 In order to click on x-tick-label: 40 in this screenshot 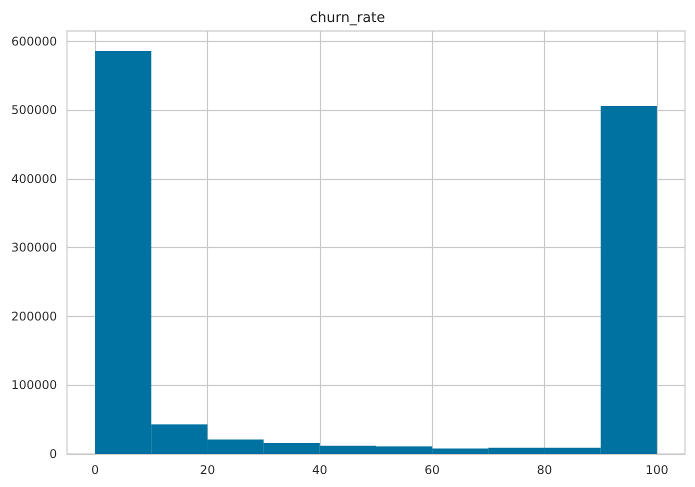, I will do `click(320, 470)`.